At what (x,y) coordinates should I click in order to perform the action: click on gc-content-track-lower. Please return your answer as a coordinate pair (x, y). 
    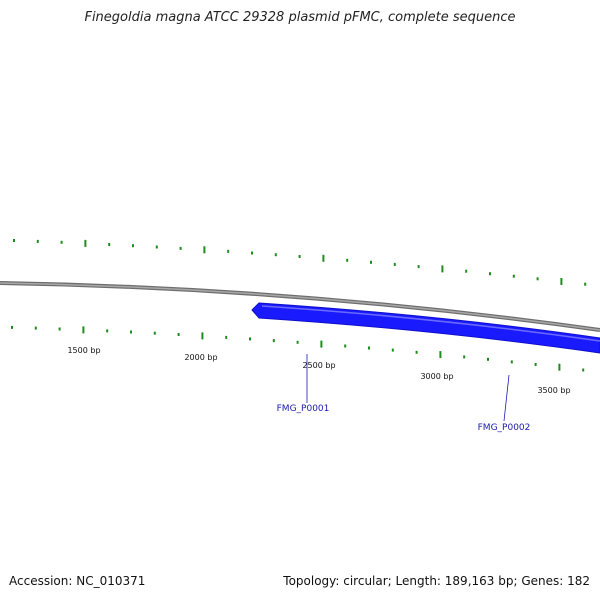
    Looking at the image, I should click on (298, 348).